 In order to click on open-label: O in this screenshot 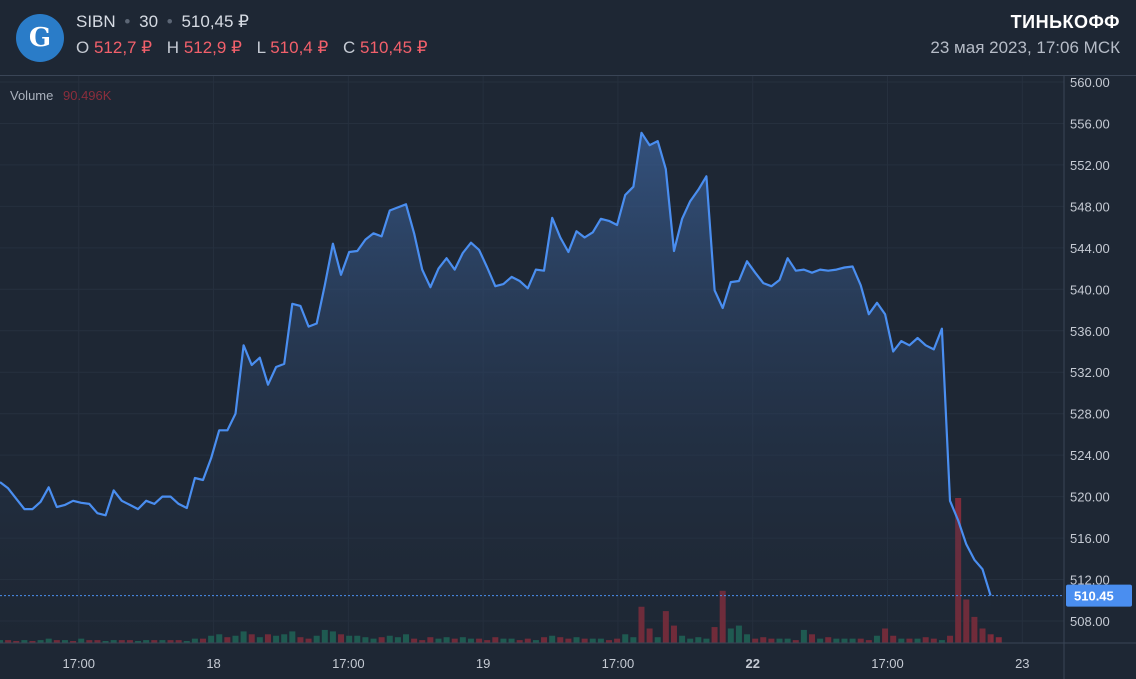, I will do `click(83, 47)`.